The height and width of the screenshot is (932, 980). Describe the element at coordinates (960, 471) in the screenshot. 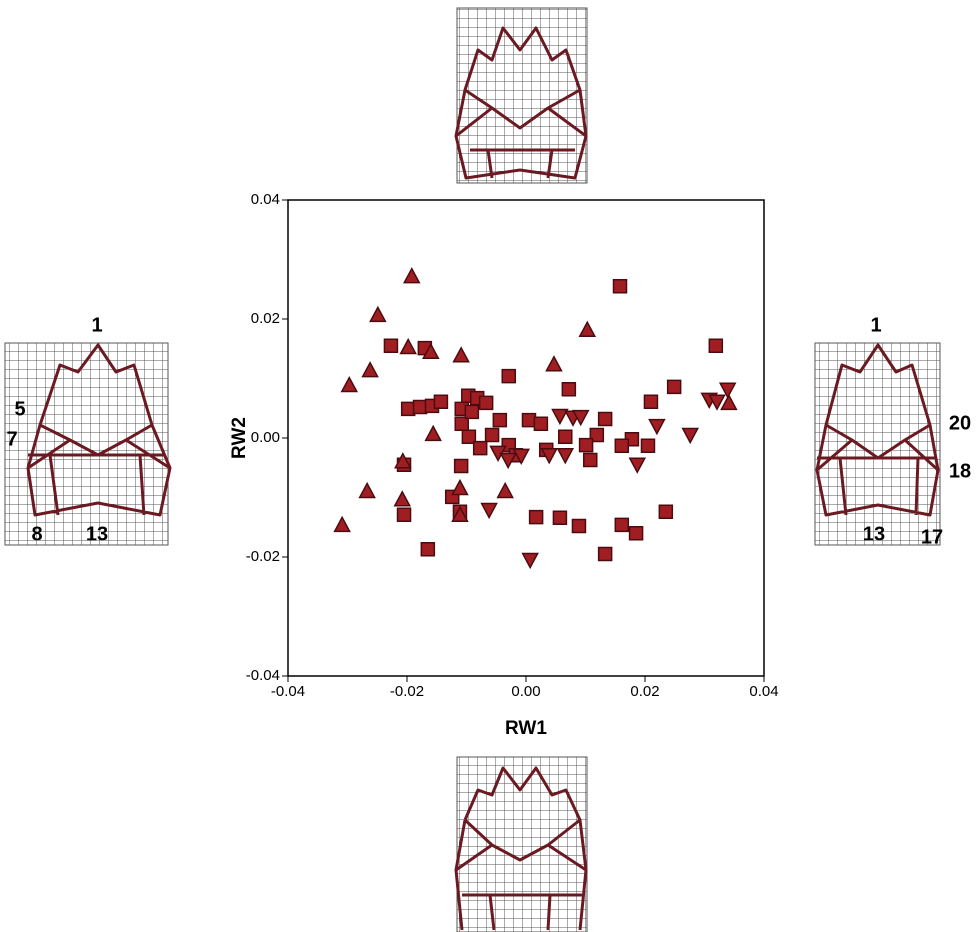

I see `landmark-label: 18` at that location.